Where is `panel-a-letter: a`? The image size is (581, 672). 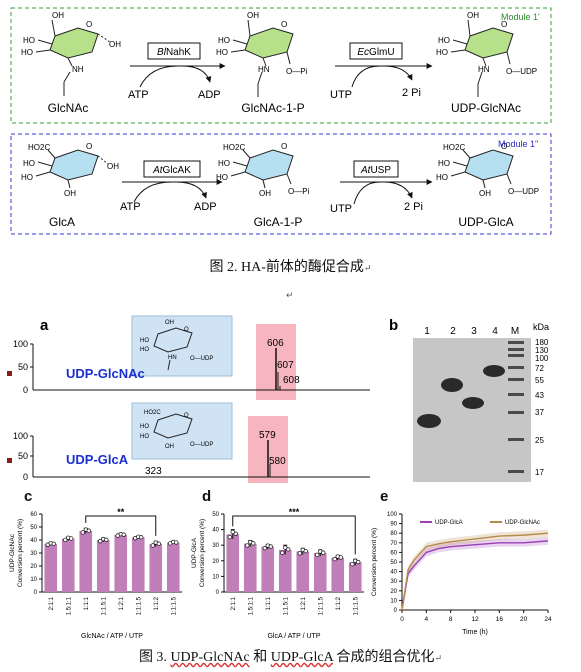
panel-a-letter: a is located at coordinates (44, 325).